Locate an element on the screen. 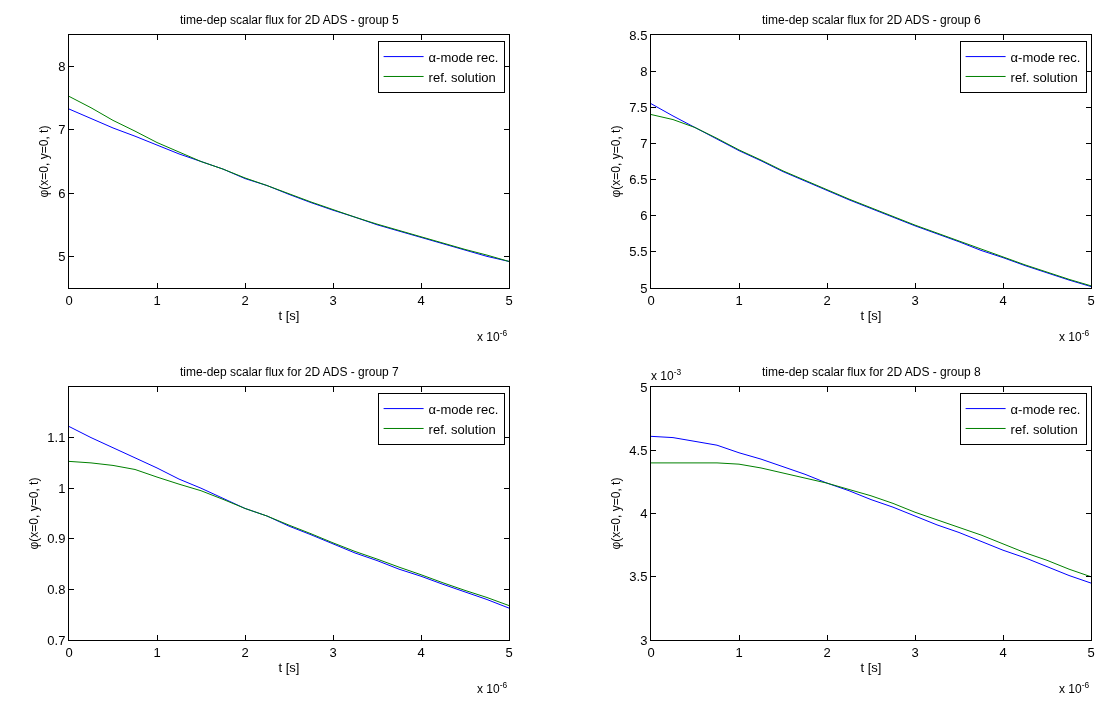  y-tick-label: 6.5 is located at coordinates (638, 180).